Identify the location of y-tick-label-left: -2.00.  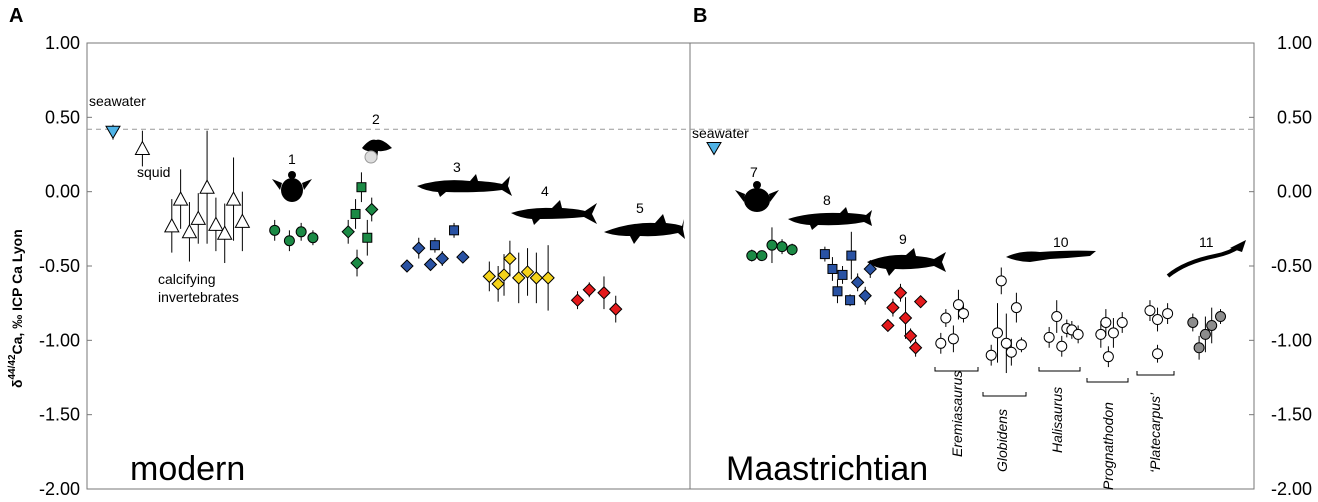
(59, 489).